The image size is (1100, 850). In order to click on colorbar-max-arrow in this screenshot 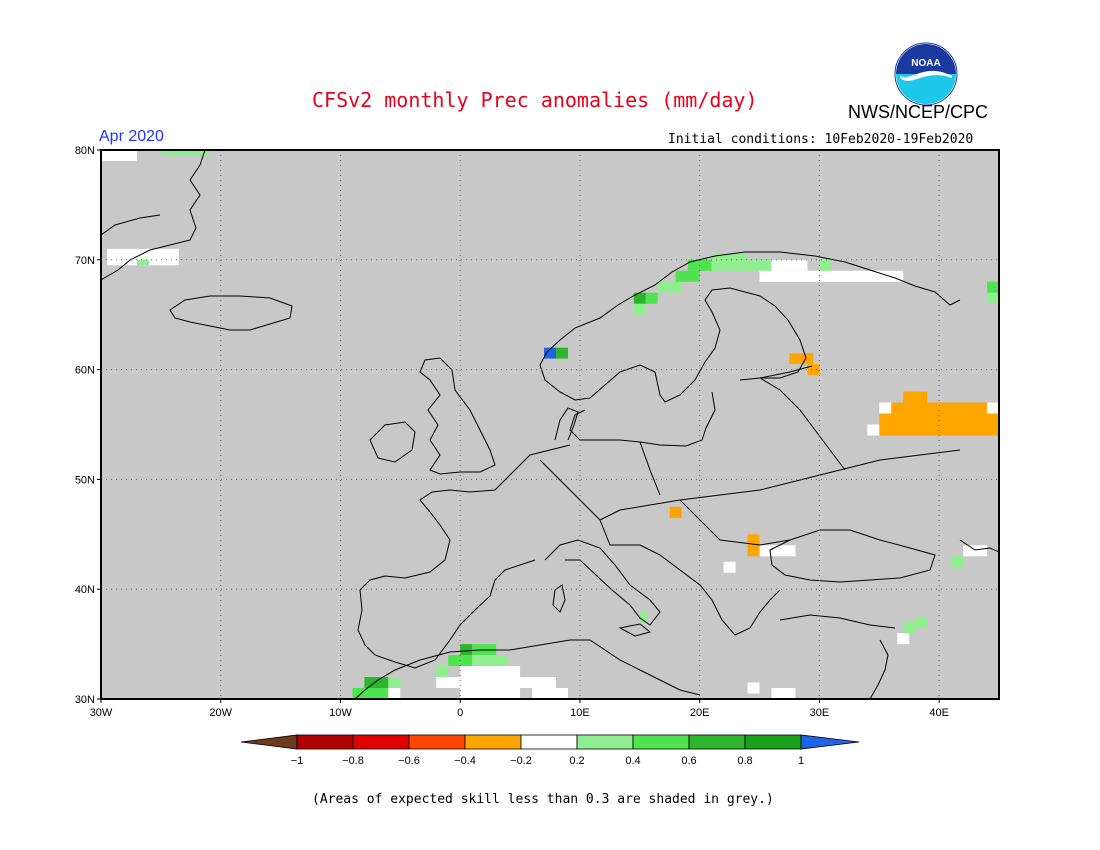, I will do `click(830, 742)`.